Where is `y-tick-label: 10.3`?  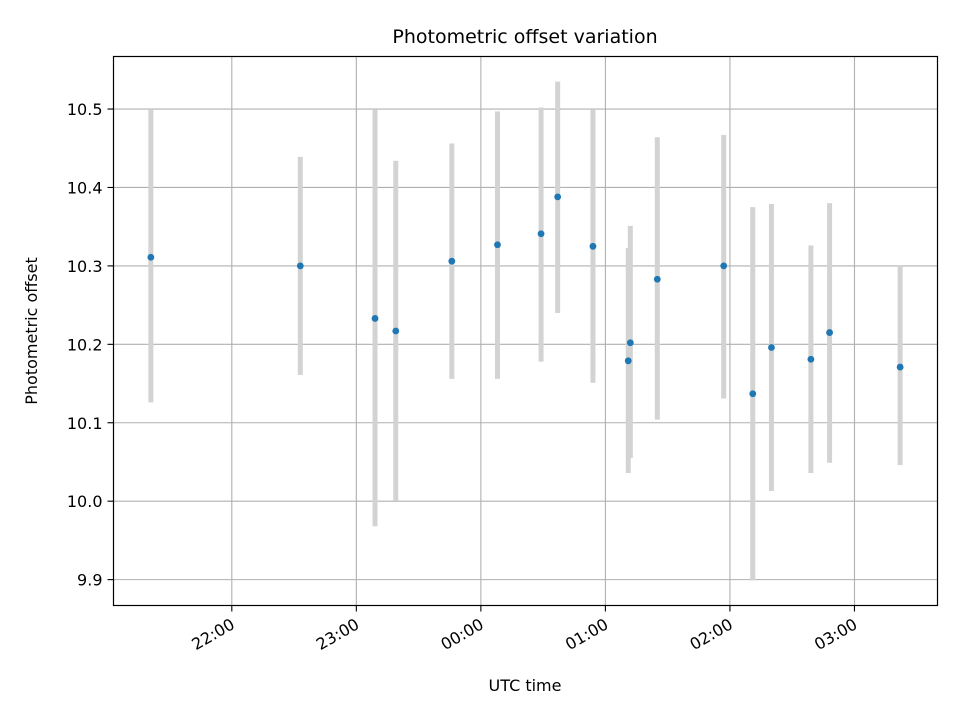 y-tick-label: 10.3 is located at coordinates (85, 266).